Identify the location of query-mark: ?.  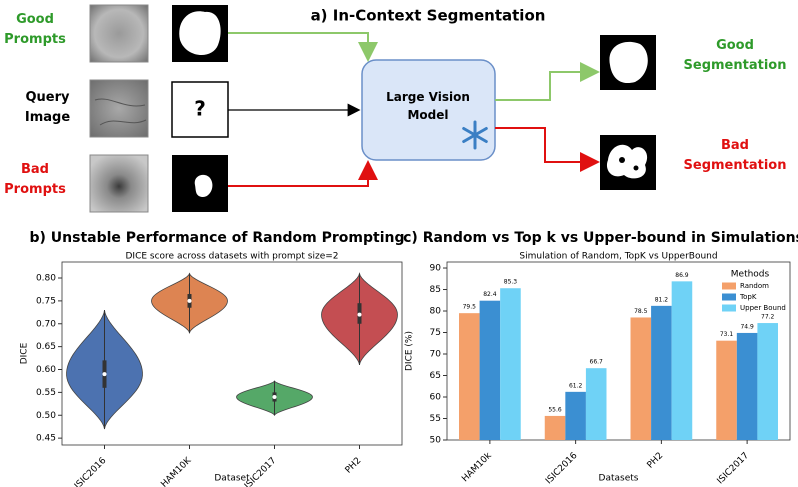
(200, 109).